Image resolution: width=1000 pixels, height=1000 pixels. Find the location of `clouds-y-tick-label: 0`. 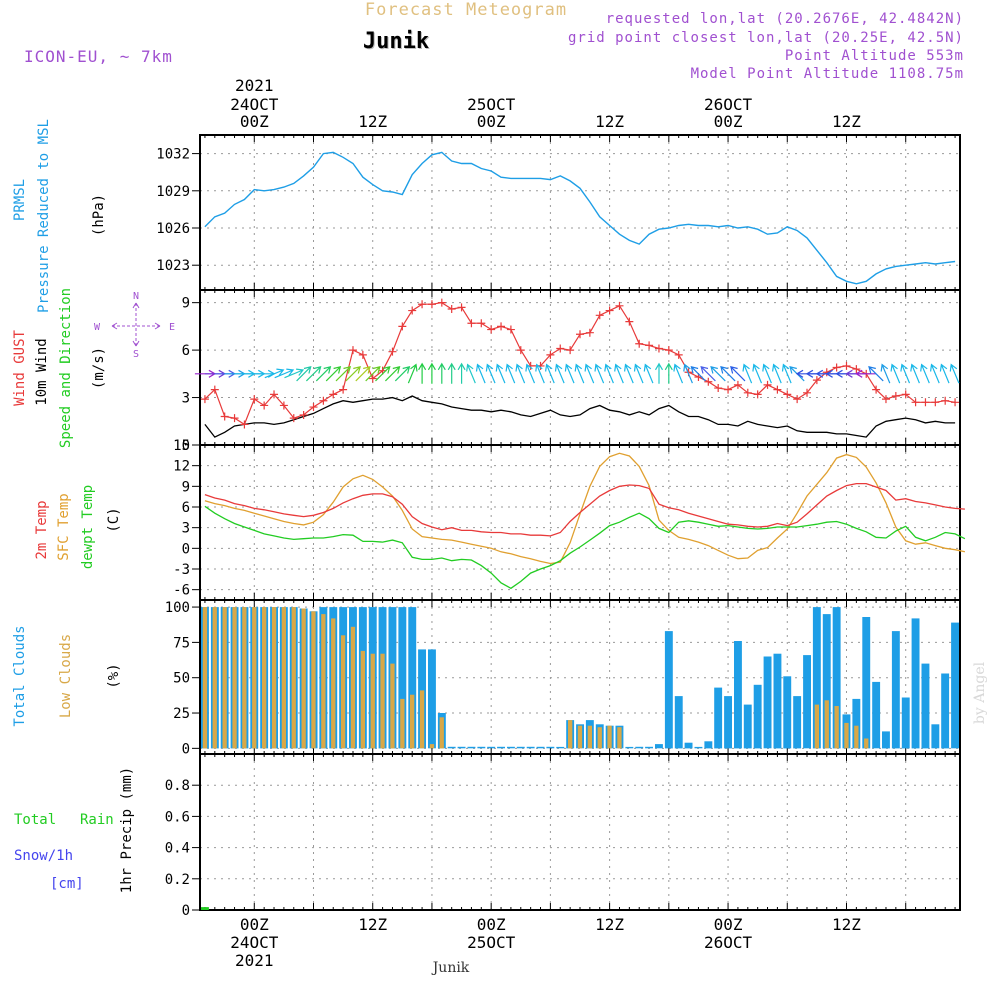

clouds-y-tick-label: 0 is located at coordinates (186, 749).